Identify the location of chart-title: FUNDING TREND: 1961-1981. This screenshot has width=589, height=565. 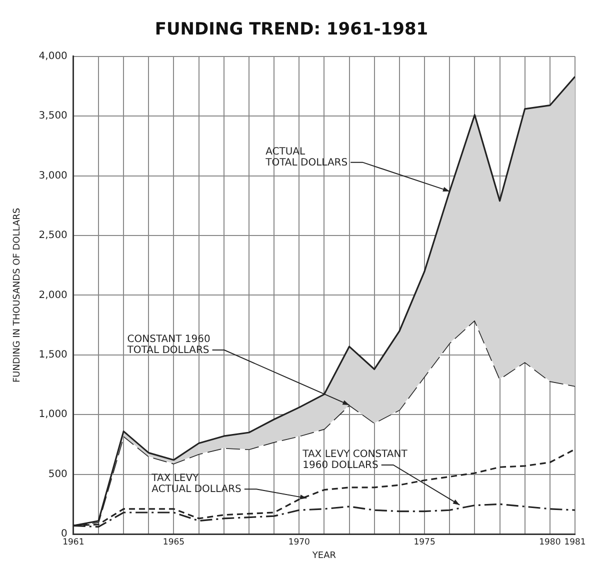
(291, 30).